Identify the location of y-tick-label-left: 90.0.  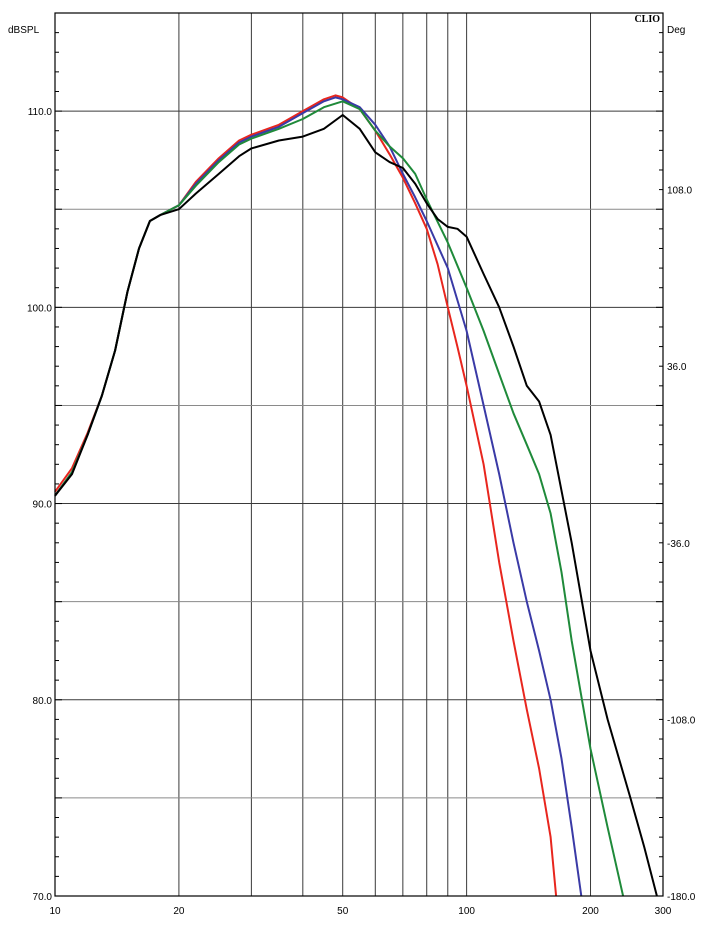
(43, 505).